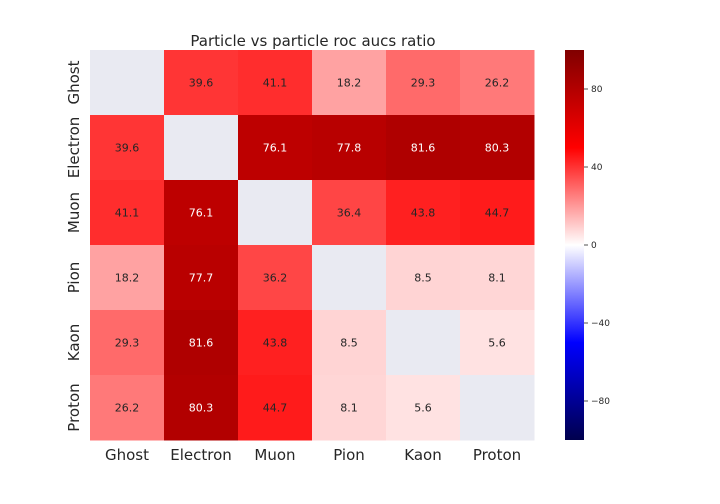 The image size is (720, 504). I want to click on heatmap-cell-pion-kaon, so click(423, 278).